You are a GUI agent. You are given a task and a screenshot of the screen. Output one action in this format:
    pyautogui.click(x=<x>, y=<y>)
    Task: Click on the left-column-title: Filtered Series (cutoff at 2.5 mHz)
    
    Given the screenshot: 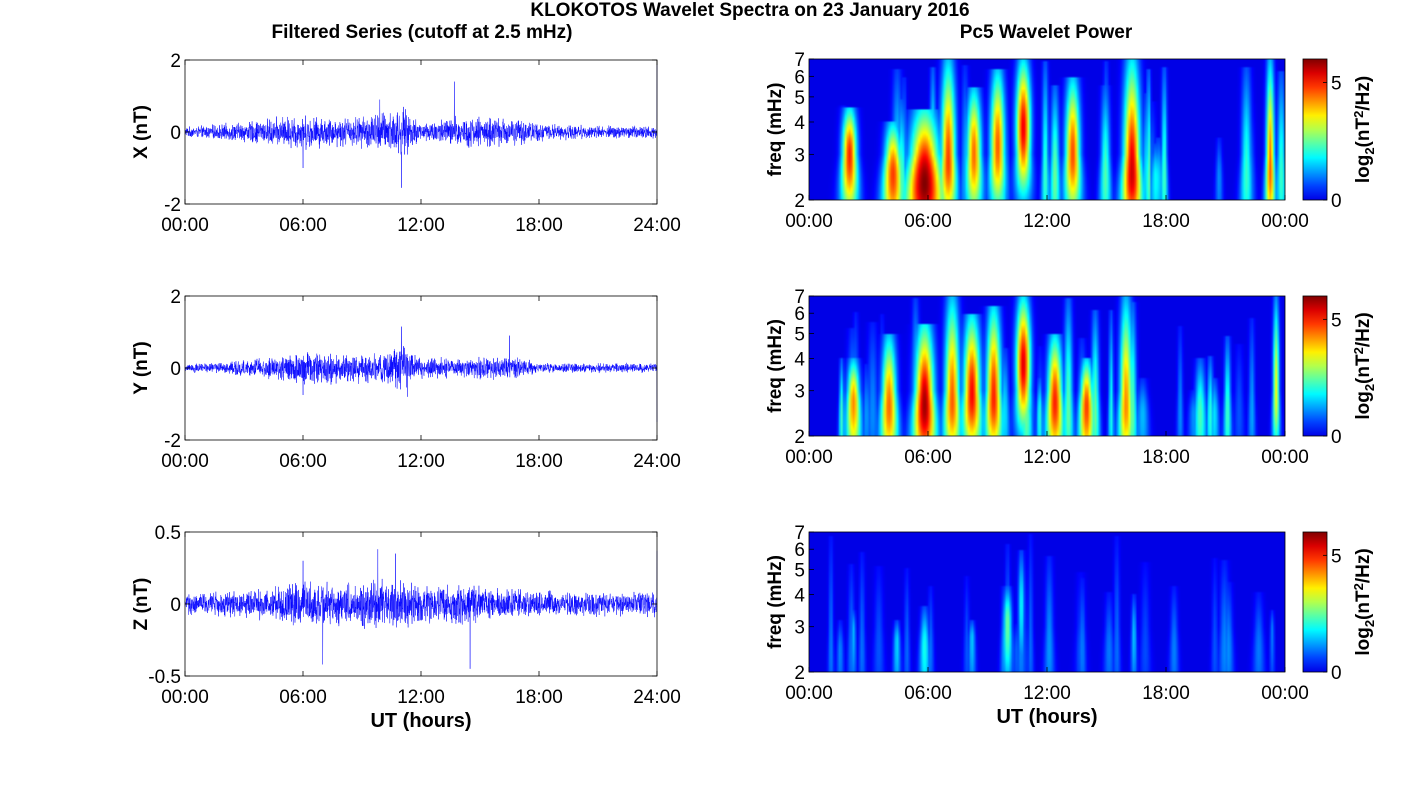 What is the action you would take?
    pyautogui.click(x=422, y=32)
    